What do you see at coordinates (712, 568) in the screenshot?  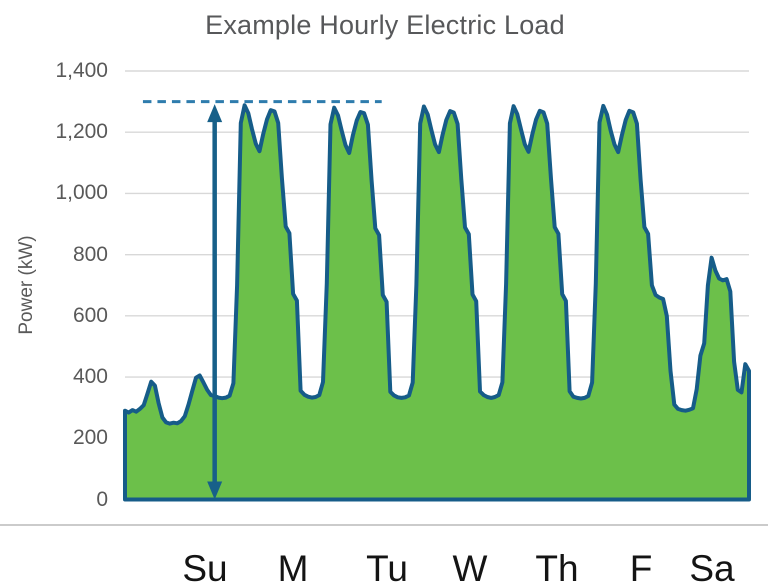 I see `x-day-label: Sa` at bounding box center [712, 568].